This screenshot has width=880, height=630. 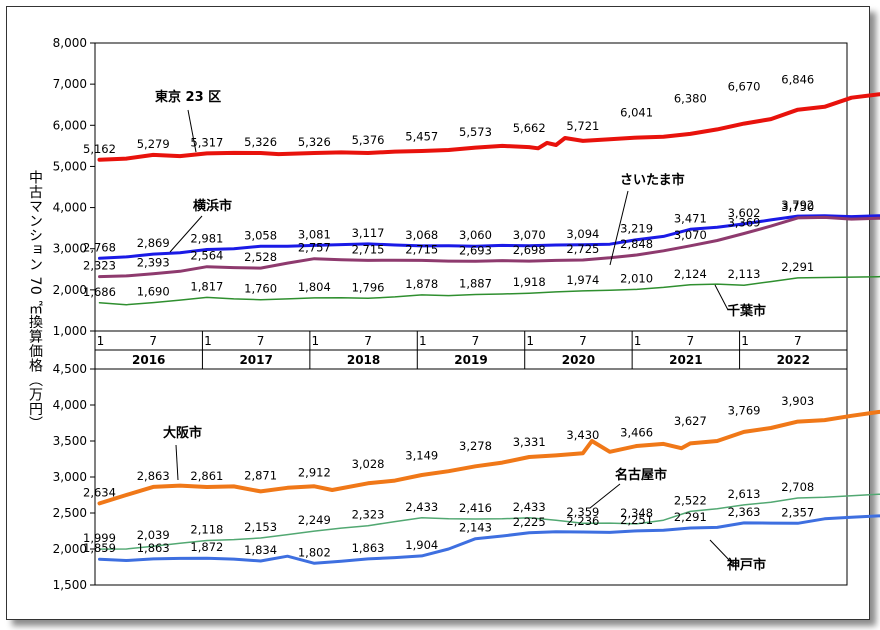 What do you see at coordinates (99, 492) in the screenshot?
I see `data-label: 2,634` at bounding box center [99, 492].